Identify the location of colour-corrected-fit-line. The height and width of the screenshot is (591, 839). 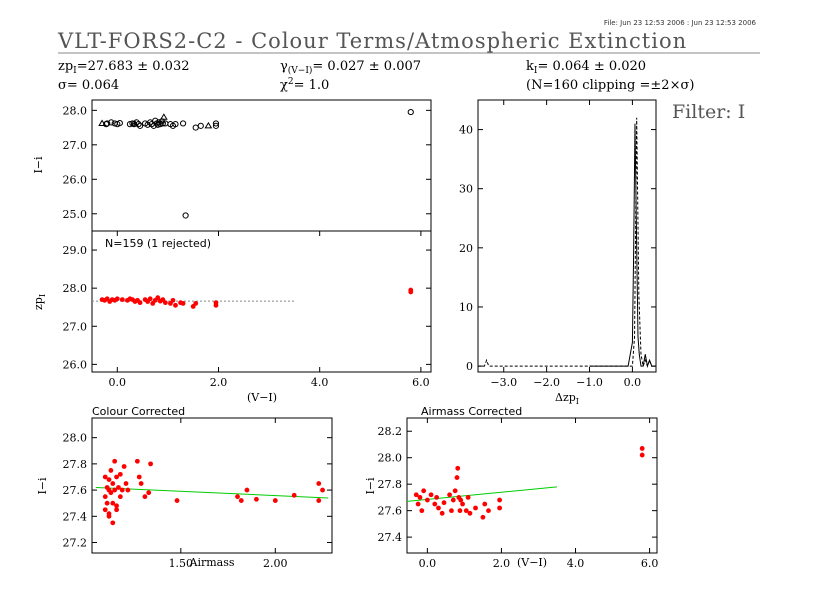
(212, 492).